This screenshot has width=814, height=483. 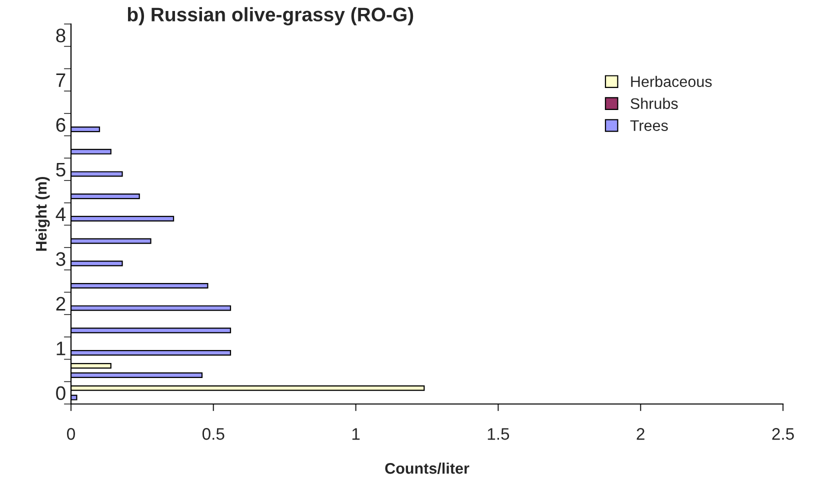 I want to click on legend-label: Shrubs, so click(x=654, y=104).